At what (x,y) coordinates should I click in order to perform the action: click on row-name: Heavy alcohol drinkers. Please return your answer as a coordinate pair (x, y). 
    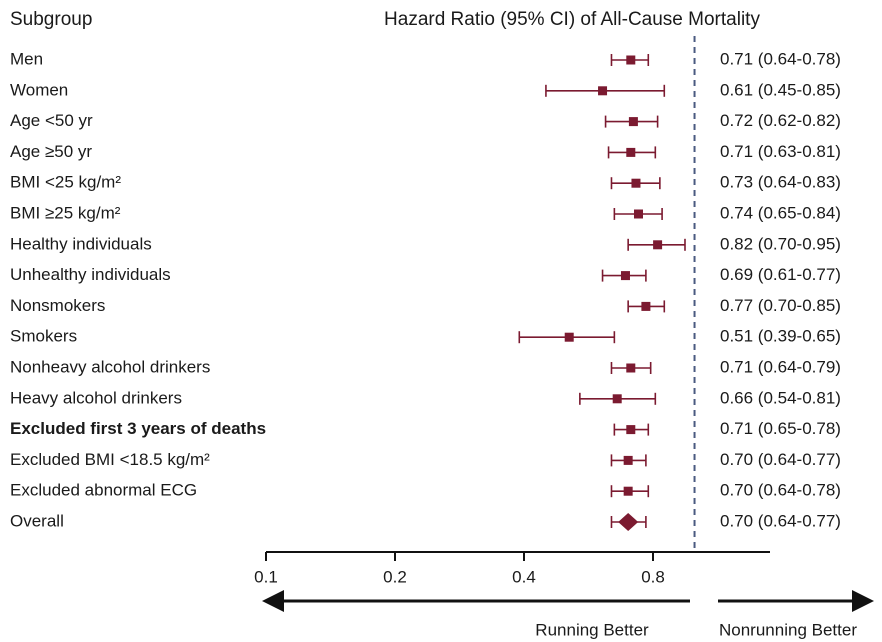
    Looking at the image, I should click on (96, 397).